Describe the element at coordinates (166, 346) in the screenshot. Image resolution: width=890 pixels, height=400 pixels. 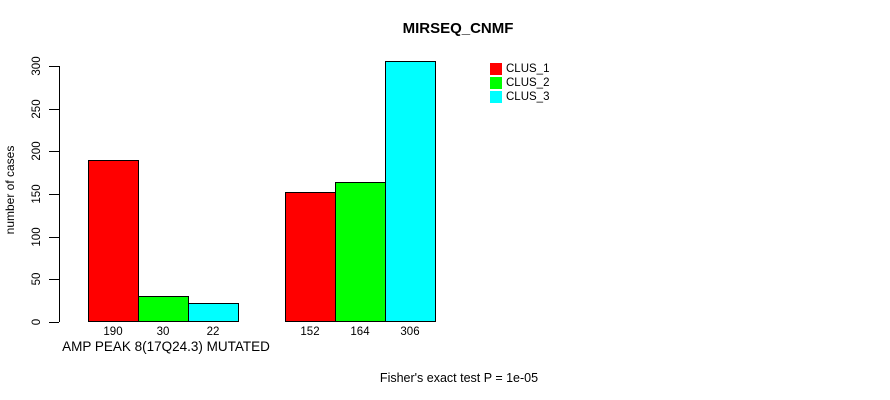
I see `x-axis-annotation: AMP PEAK 8(17Q24.3) MUTATED` at that location.